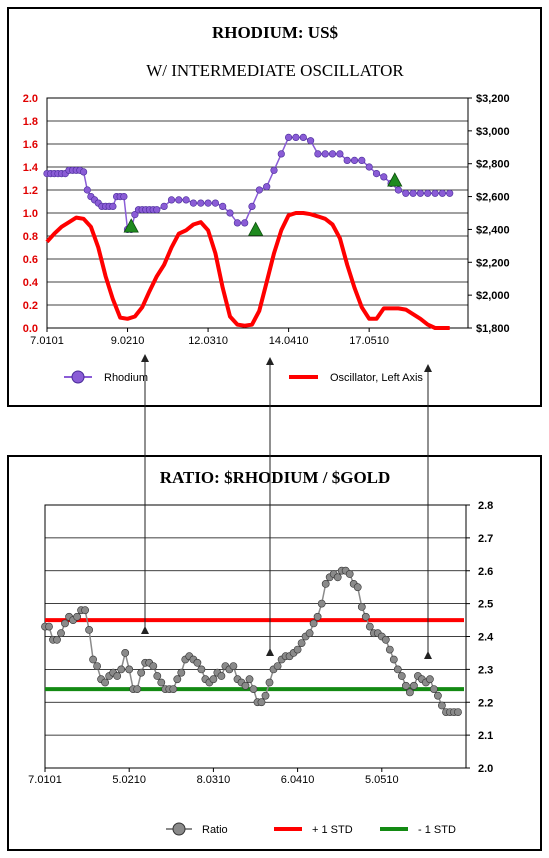  What do you see at coordinates (311, 829) in the screenshot?
I see `bottom-legend: Ratio + 1 STD - 1 STD` at bounding box center [311, 829].